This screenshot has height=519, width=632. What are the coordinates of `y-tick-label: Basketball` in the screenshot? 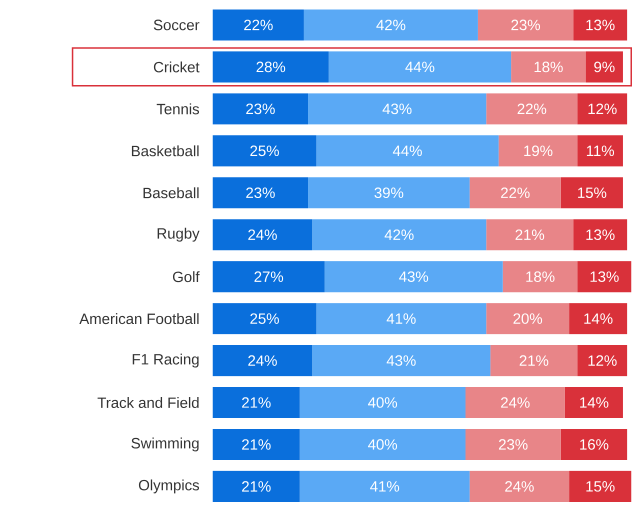 It's located at (165, 150).